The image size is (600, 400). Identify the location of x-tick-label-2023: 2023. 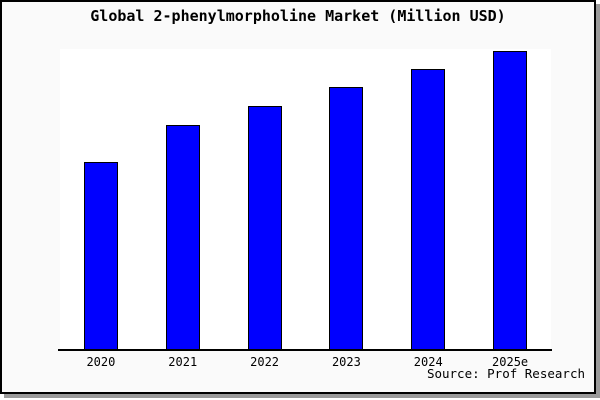
(346, 362).